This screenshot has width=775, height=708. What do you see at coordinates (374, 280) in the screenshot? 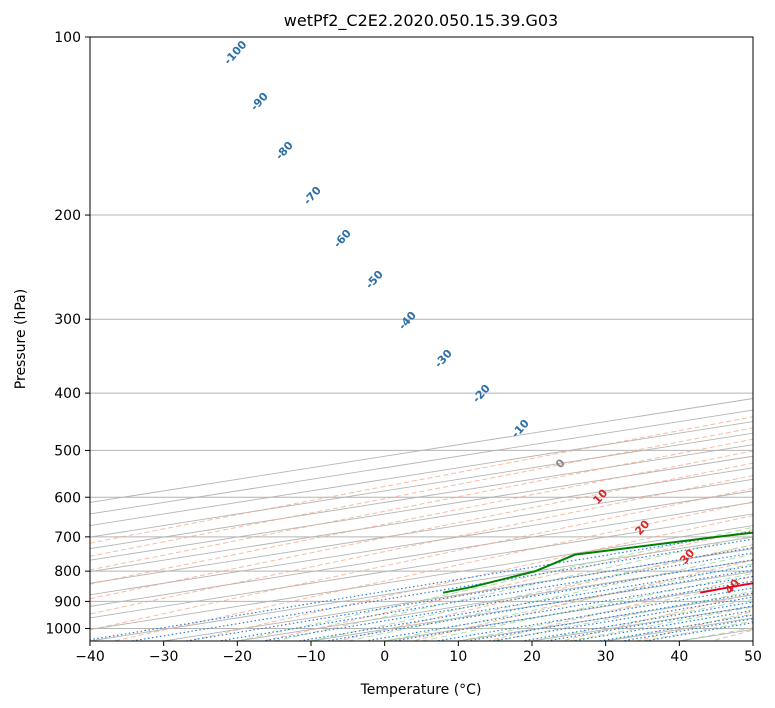
I see `line-label: -50` at bounding box center [374, 280].